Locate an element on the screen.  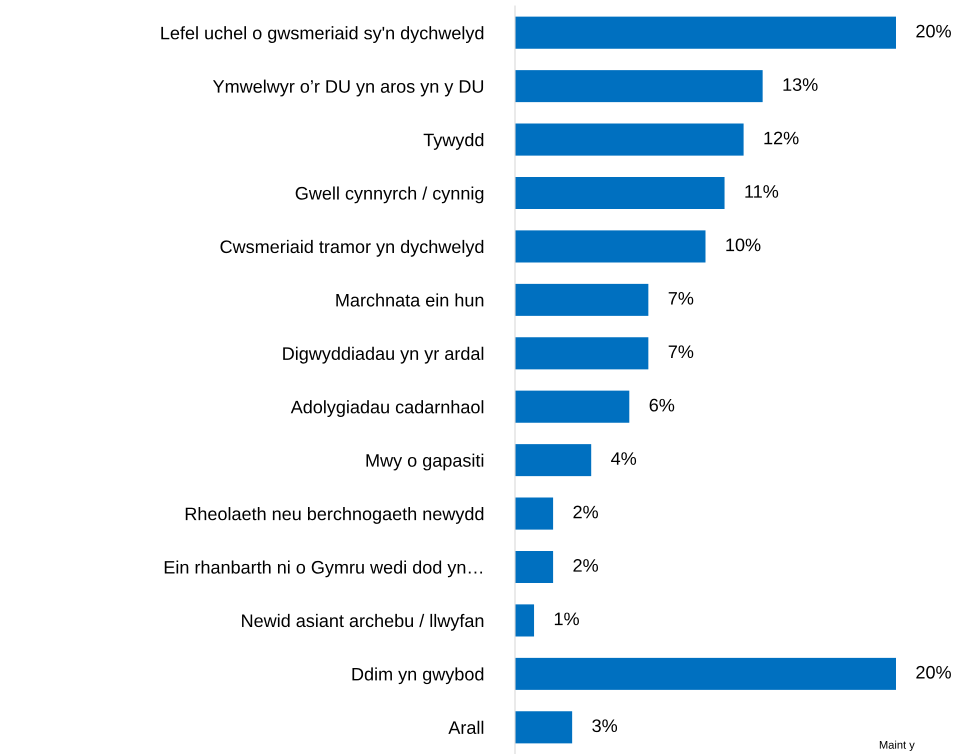
y-tick-label: Rheolaeth neu berchnogaeth newydd is located at coordinates (335, 515).